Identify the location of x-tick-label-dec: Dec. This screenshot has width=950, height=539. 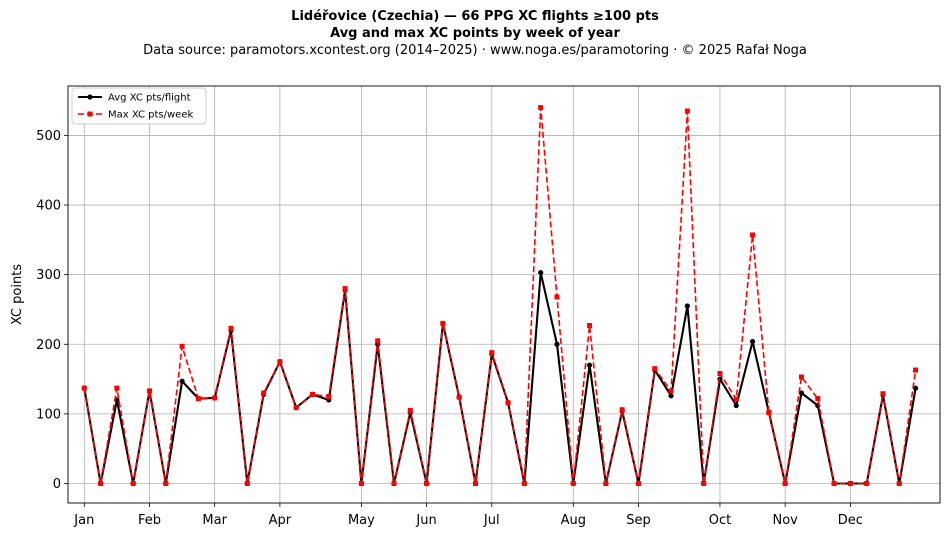
(850, 520).